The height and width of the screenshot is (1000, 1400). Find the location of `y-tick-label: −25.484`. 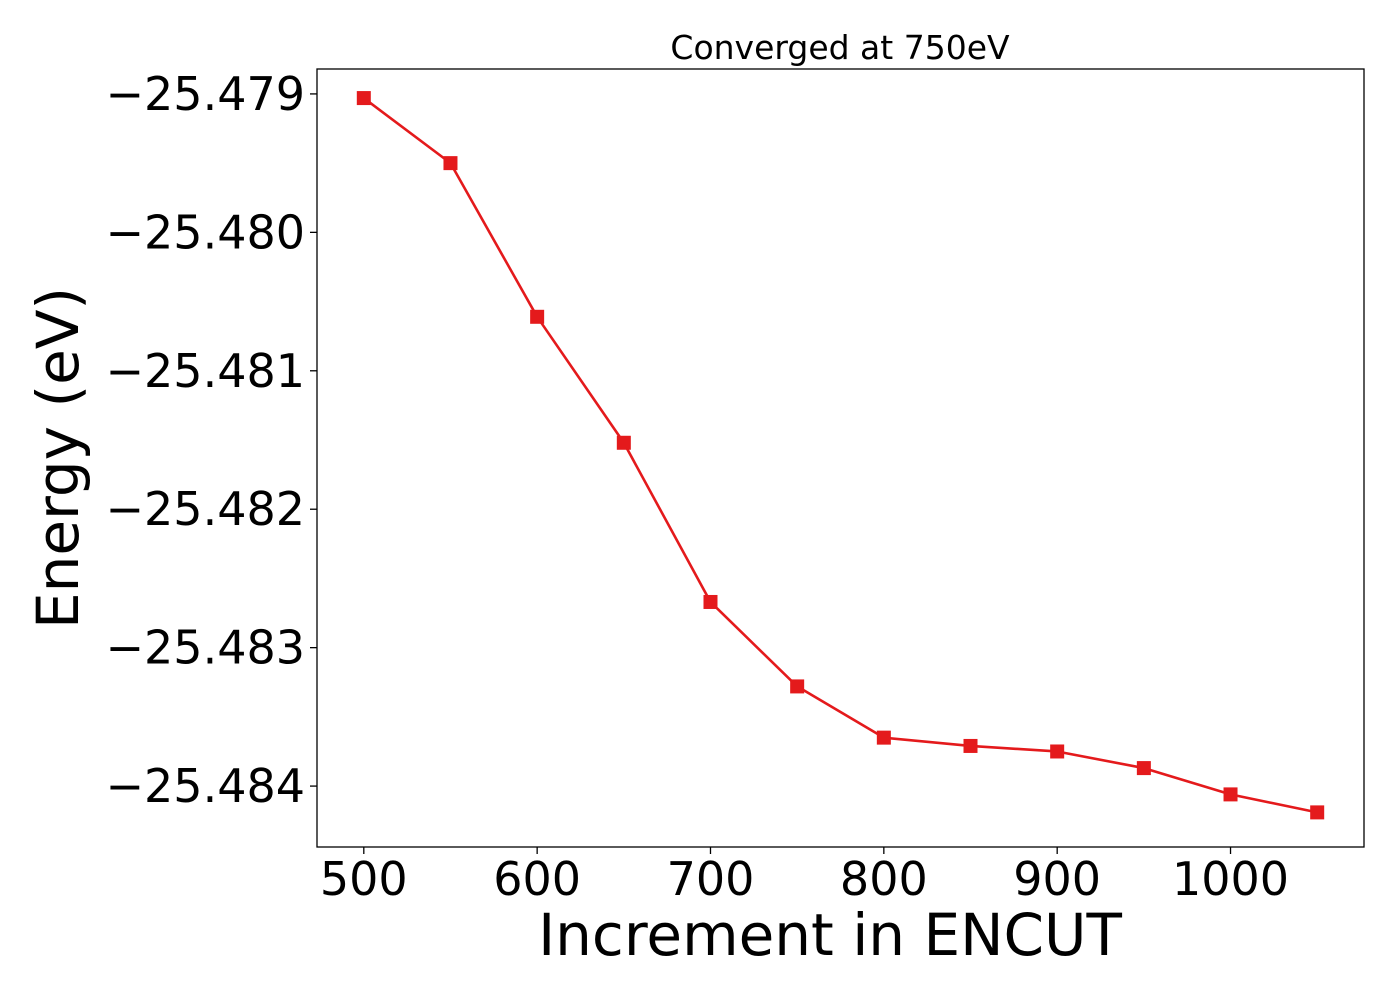

y-tick-label: −25.484 is located at coordinates (206, 786).